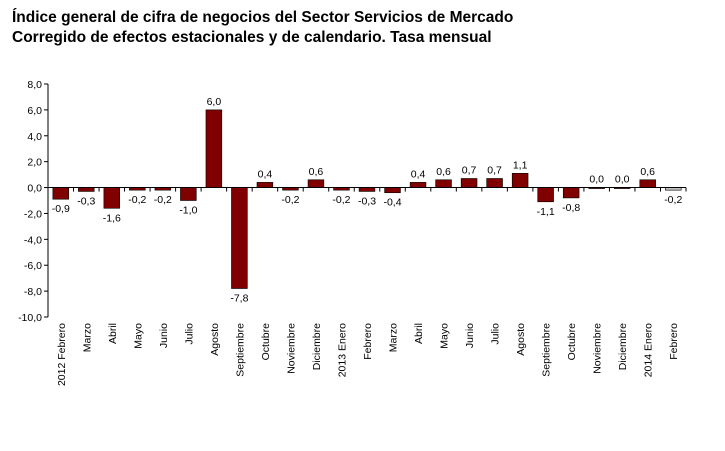  I want to click on data-label: -1,0, so click(188, 211).